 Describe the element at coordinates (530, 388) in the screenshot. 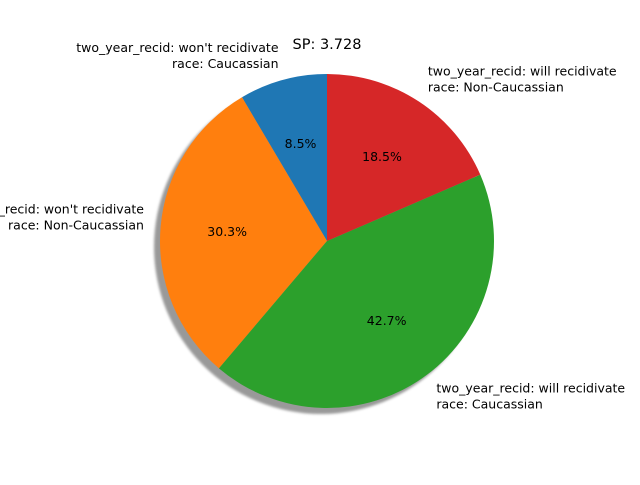

I see `pie-slice-label-2-line1: two_year_recid: will recidivate` at that location.